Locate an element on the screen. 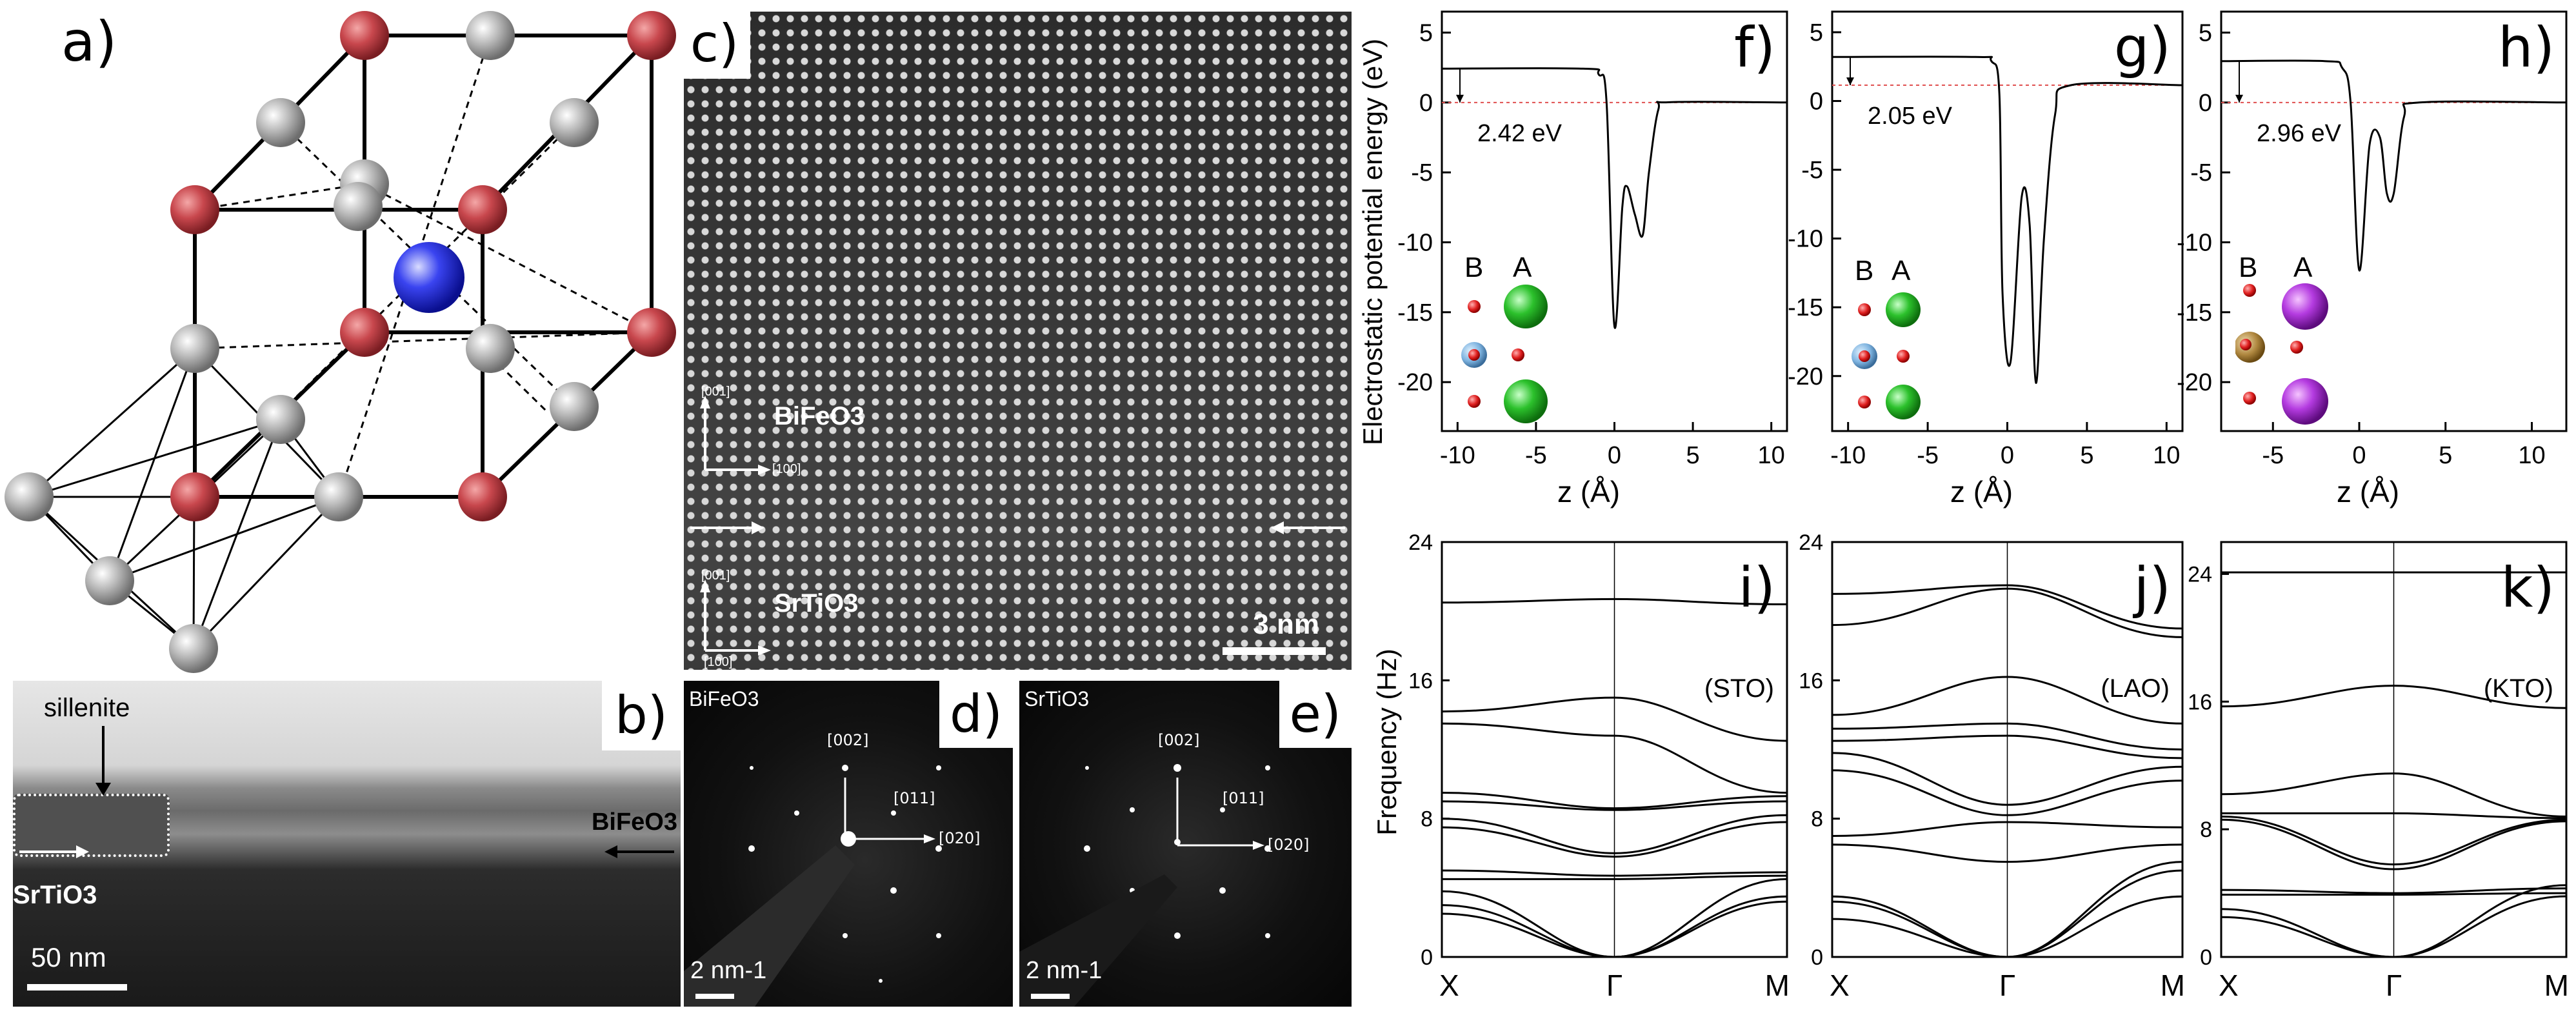 The height and width of the screenshot is (1026, 2576). layer-label-sto: SrTiO3 is located at coordinates (816, 603).